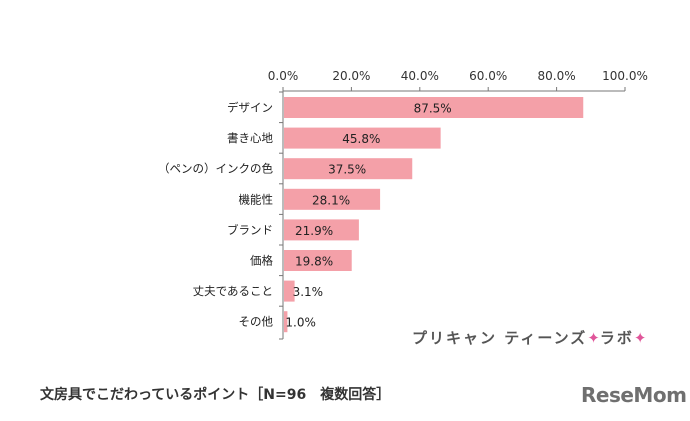 The image size is (690, 421). What do you see at coordinates (458, 80) in the screenshot?
I see `x-axis: 0.0% 20.0% 40.0% 60.0% 80.0% 100.0%` at bounding box center [458, 80].